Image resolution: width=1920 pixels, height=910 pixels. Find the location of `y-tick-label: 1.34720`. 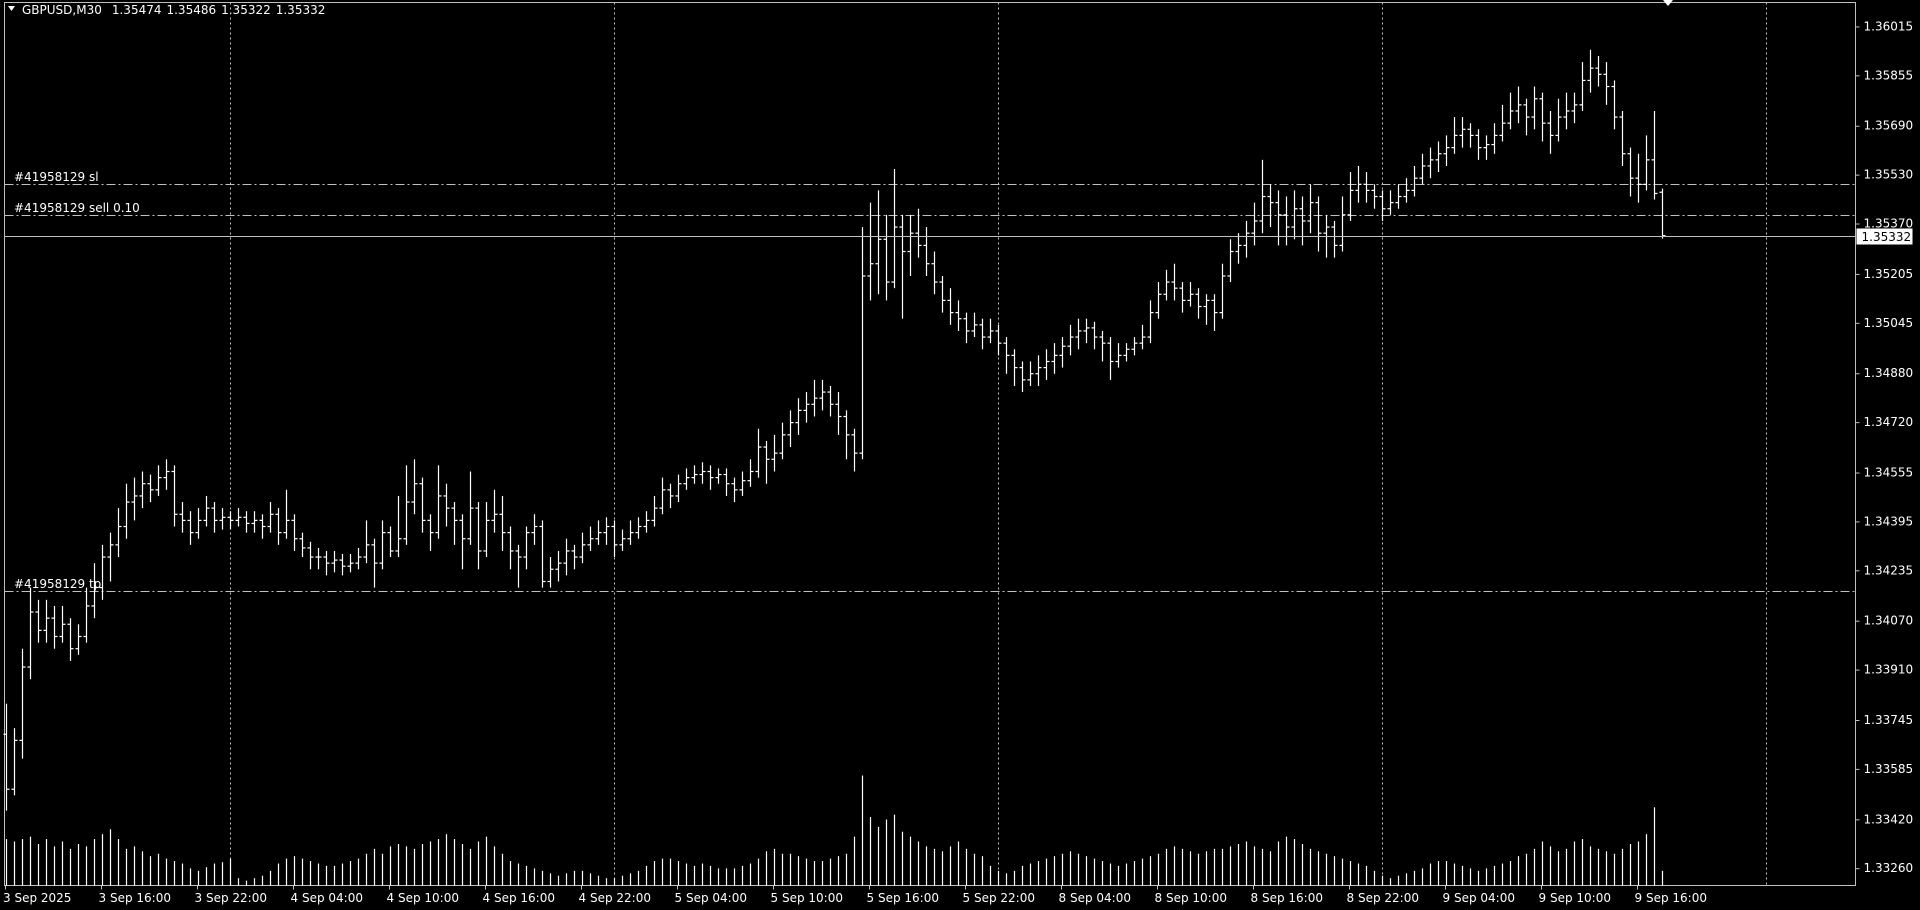

y-tick-label: 1.34720 is located at coordinates (1889, 422).